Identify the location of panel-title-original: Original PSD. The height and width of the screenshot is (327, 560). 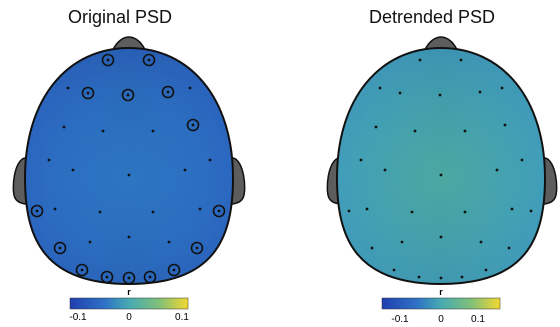
(120, 17).